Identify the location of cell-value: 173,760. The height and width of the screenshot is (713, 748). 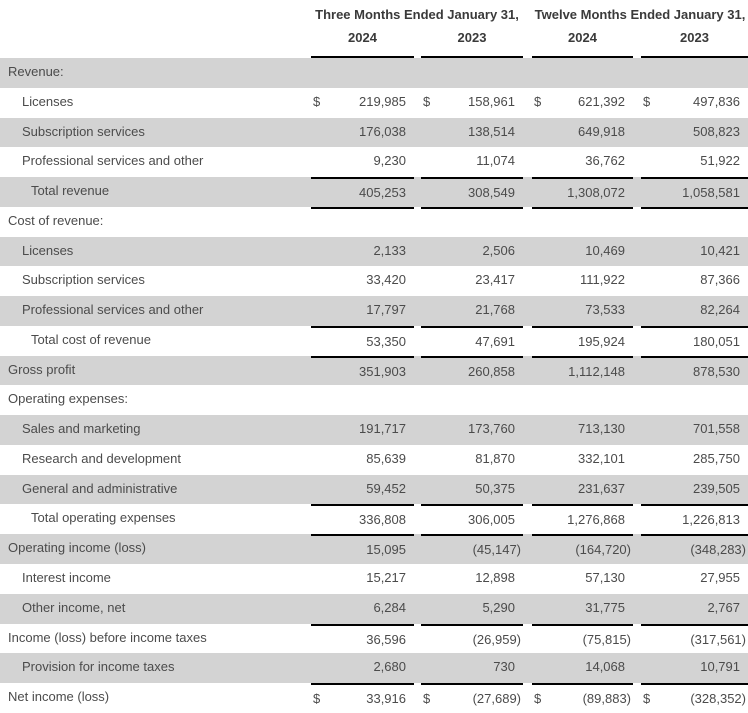
(472, 430).